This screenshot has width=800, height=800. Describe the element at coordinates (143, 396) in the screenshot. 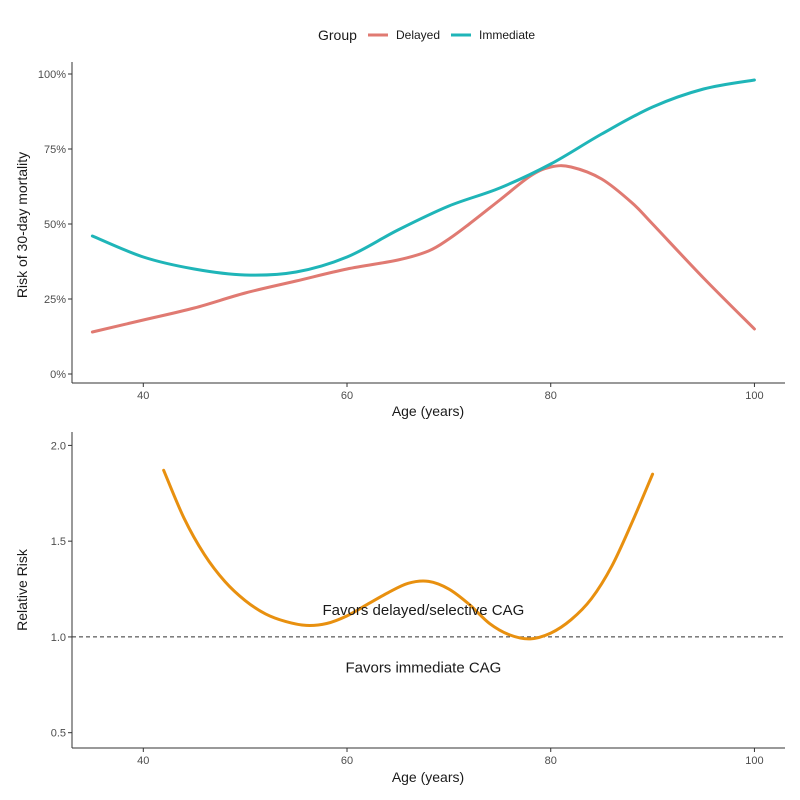

I see `risk-x-tick-label: 40` at that location.